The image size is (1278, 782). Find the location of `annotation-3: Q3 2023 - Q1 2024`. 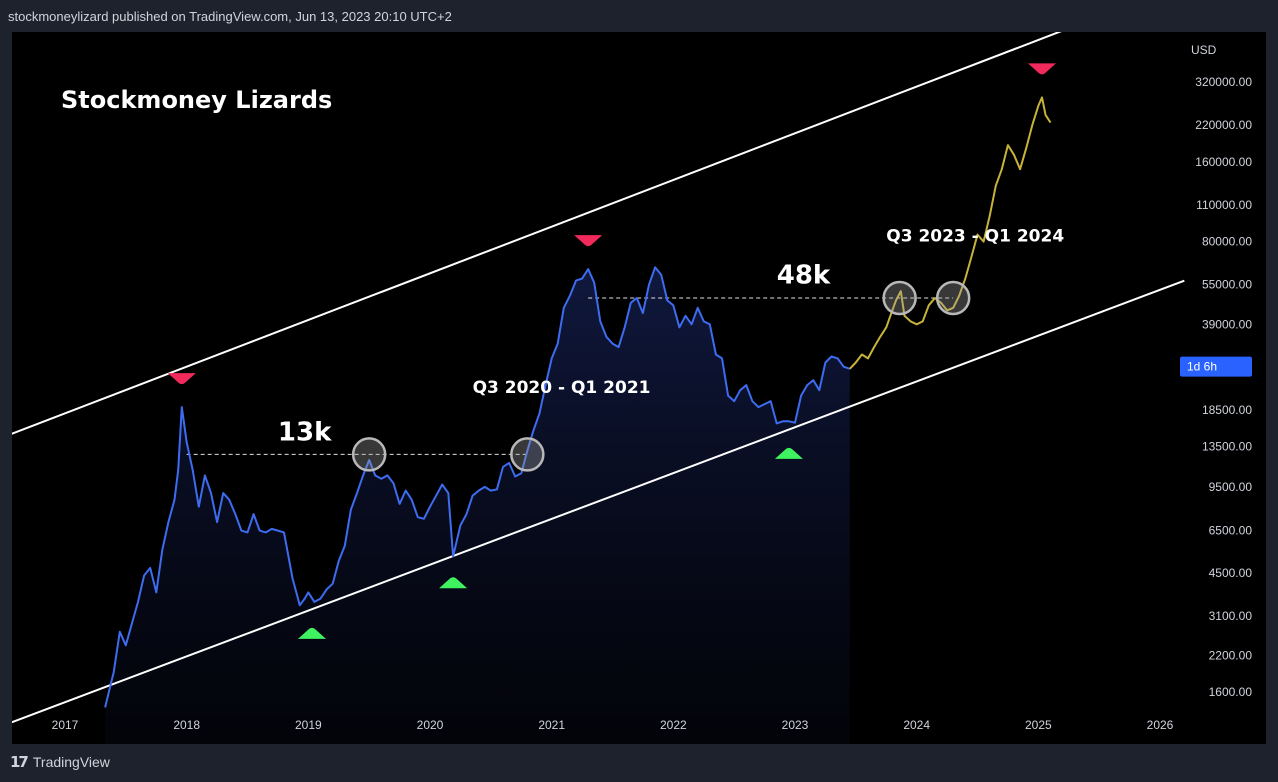

annotation-3: Q3 2023 - Q1 2024 is located at coordinates (975, 237).